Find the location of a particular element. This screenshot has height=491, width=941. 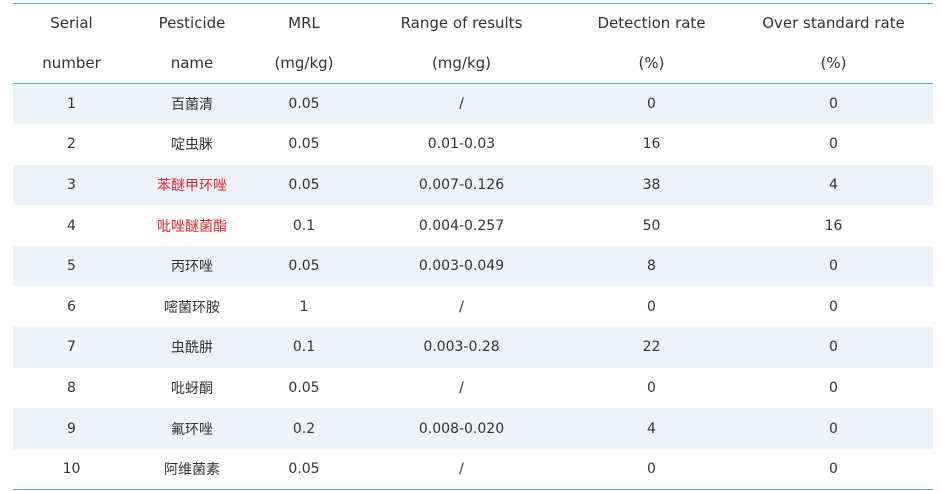

table-row: 8 吡蚜酮 0.05 / 0 0 is located at coordinates (473, 388).